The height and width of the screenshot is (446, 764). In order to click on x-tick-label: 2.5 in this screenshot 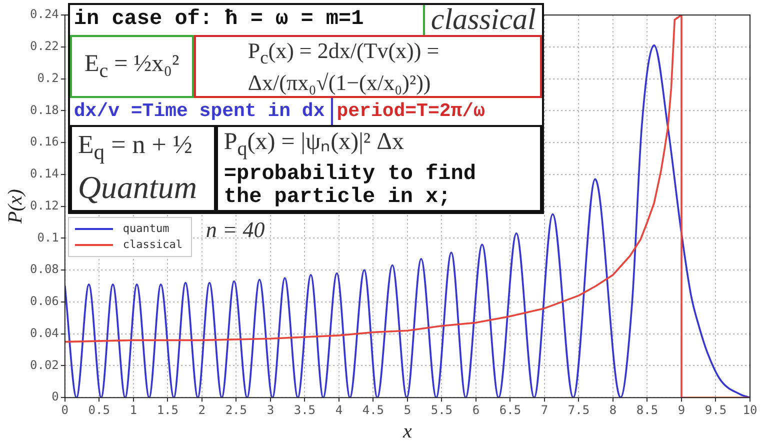, I will do `click(236, 409)`.